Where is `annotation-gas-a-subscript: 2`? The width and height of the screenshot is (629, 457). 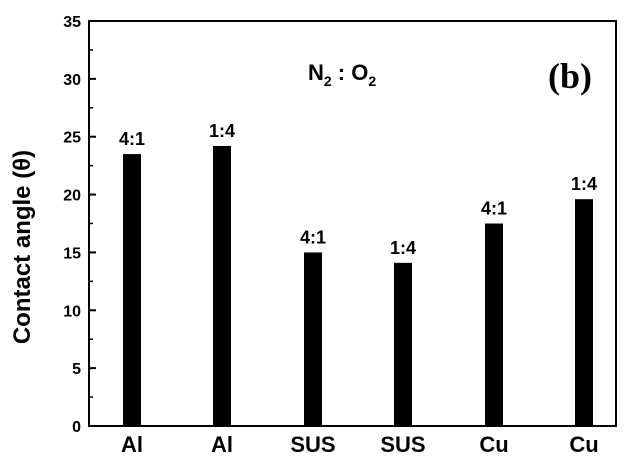
annotation-gas-a-subscript: 2 is located at coordinates (328, 81).